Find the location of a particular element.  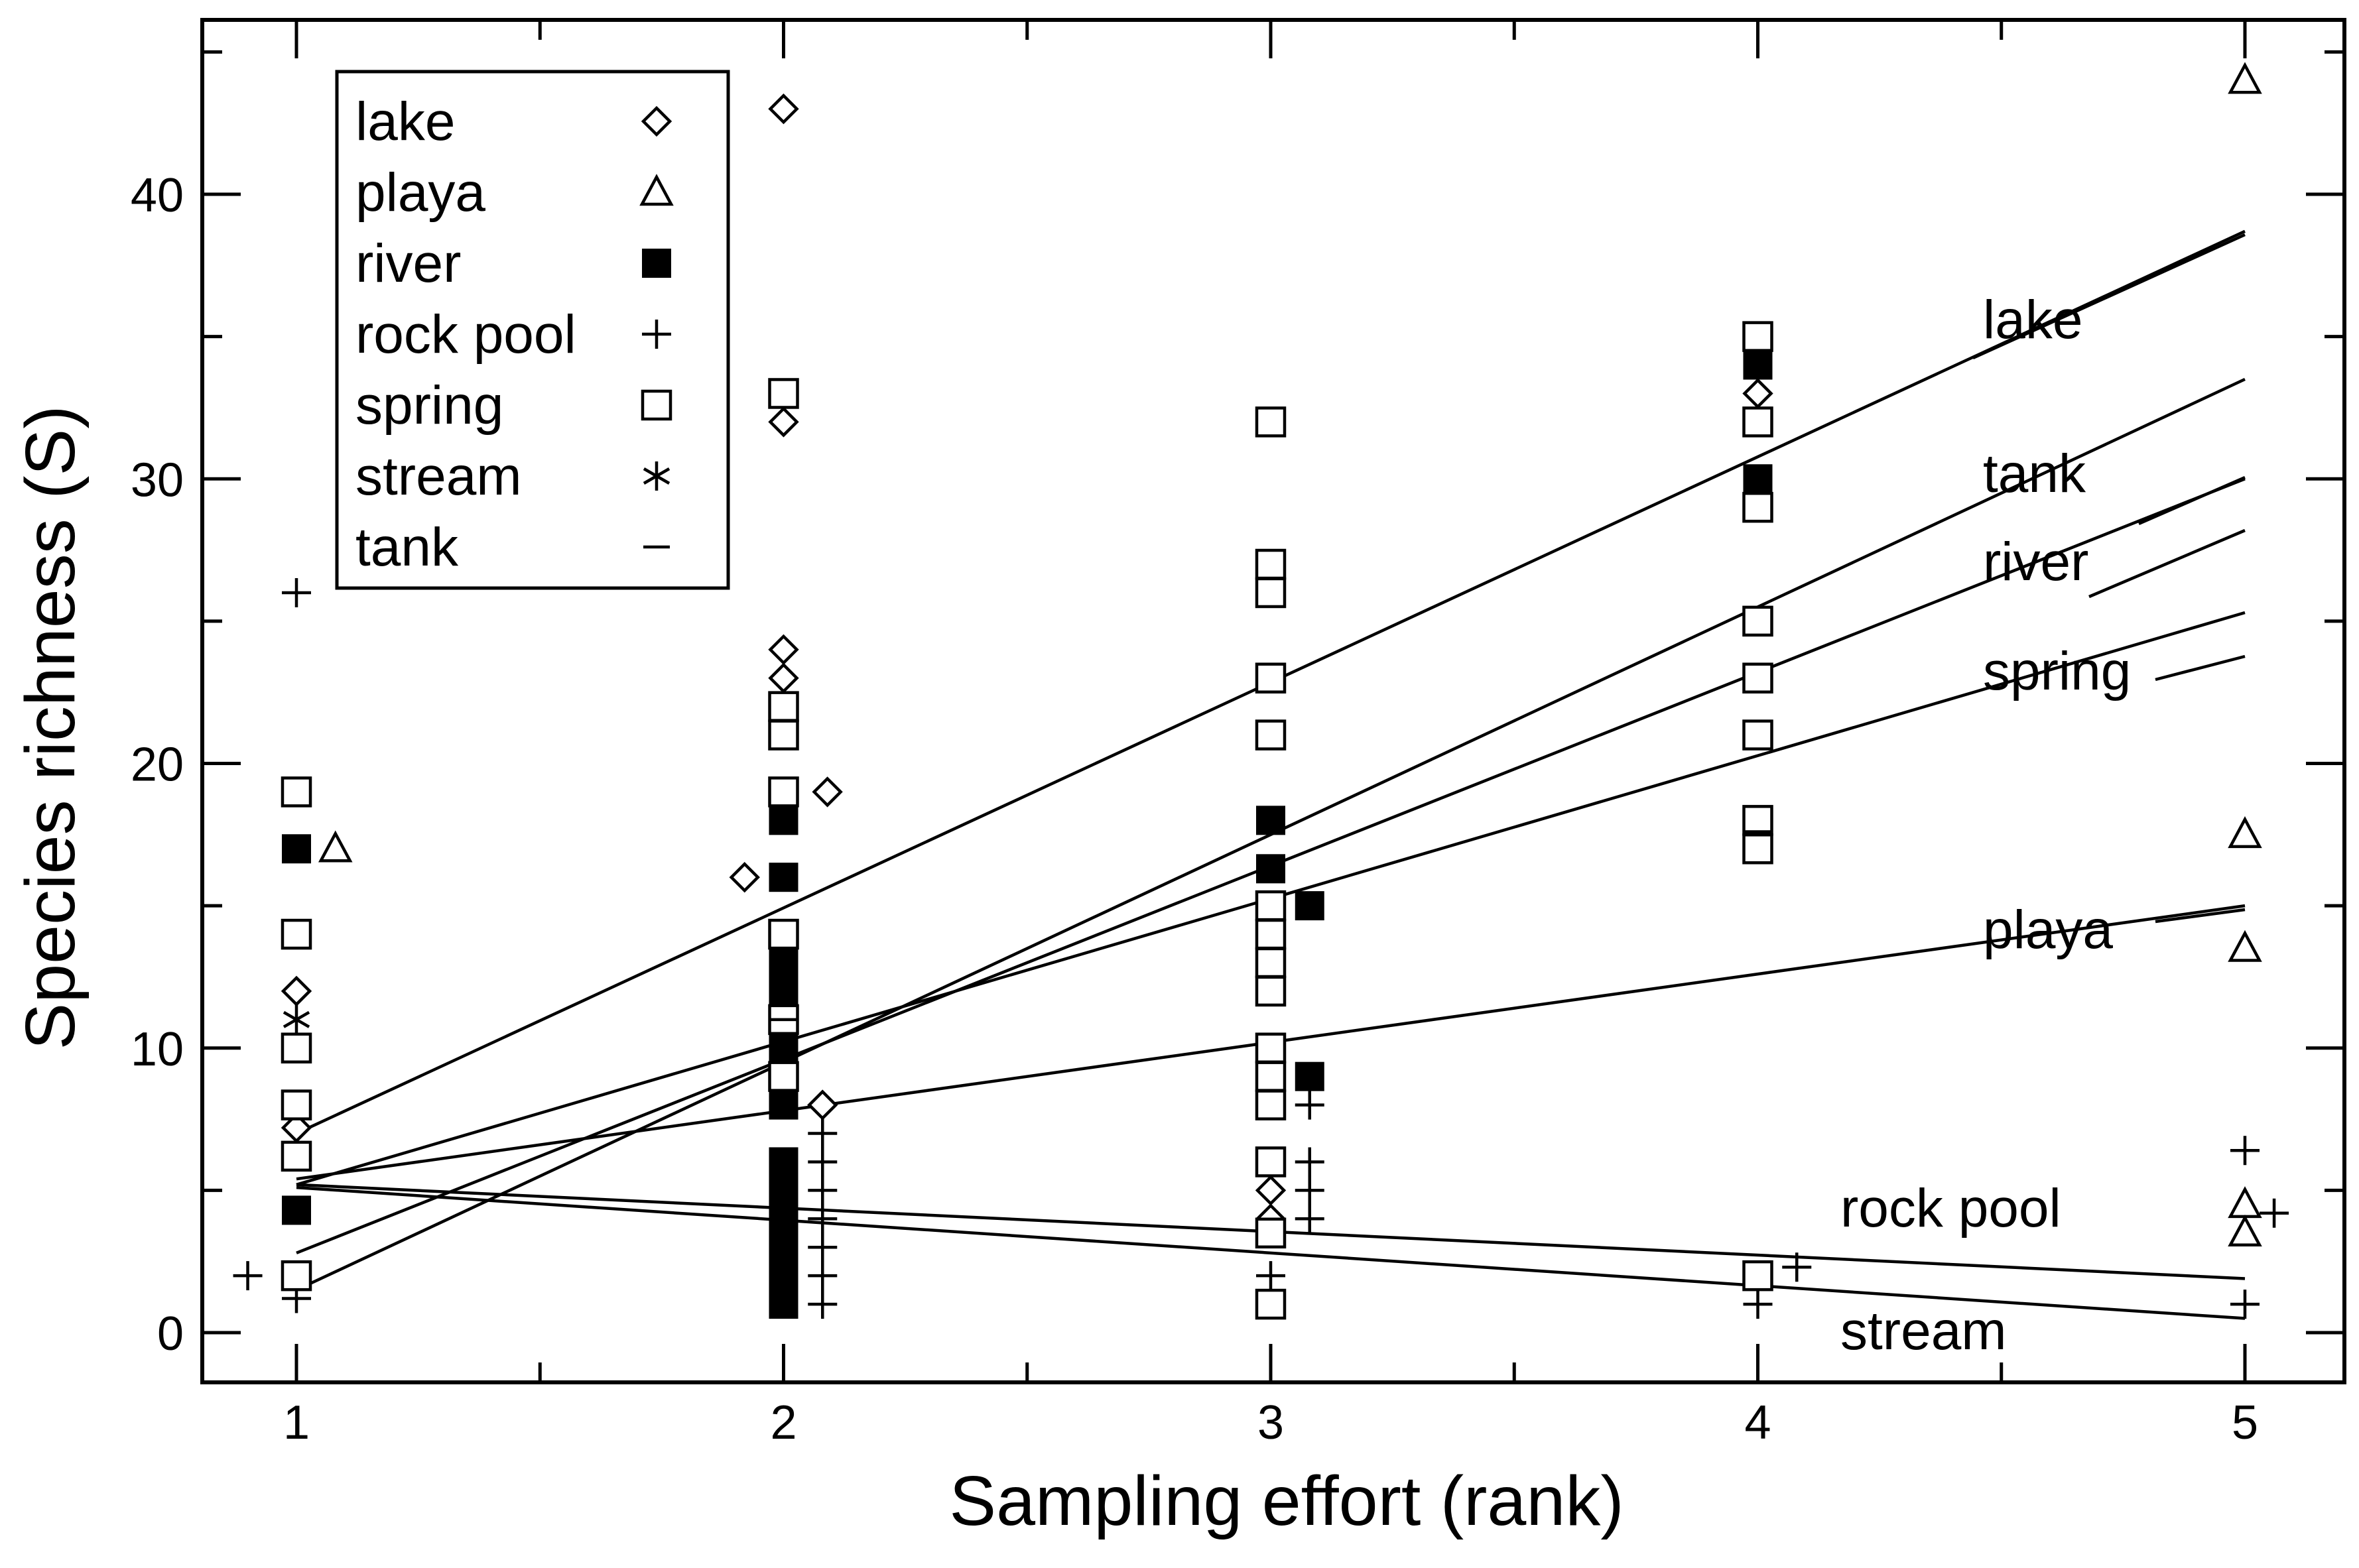

label-leader-tank is located at coordinates (2192, 500).